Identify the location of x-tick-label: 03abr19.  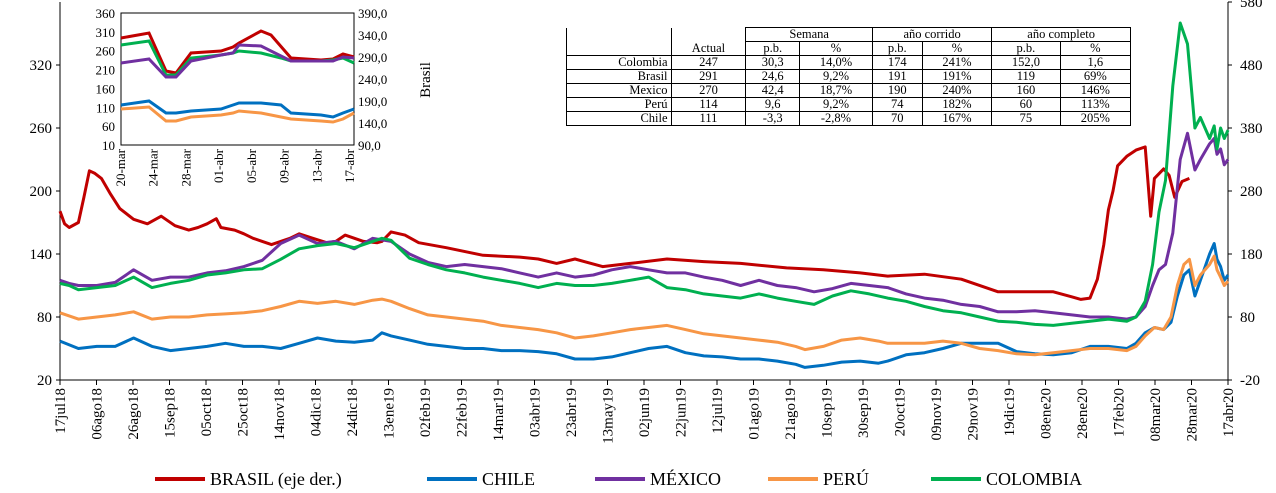
(536, 412).